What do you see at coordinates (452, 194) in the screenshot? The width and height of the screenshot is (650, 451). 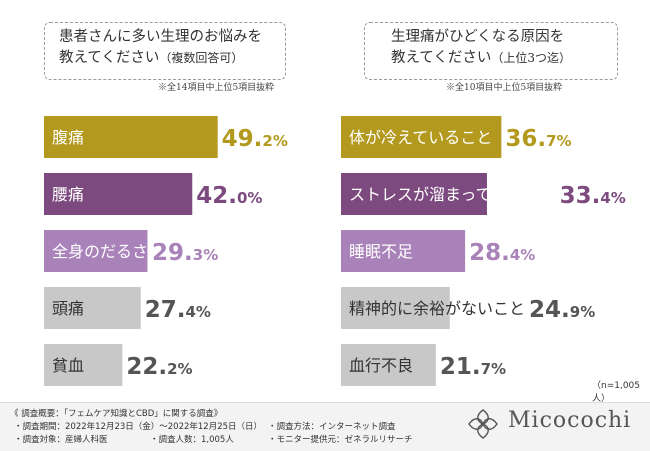 I see `bar-label-2: ストレスが溜まっていること` at bounding box center [452, 194].